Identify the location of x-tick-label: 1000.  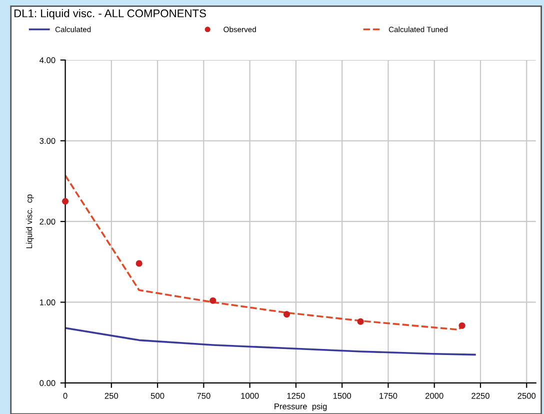
(250, 395).